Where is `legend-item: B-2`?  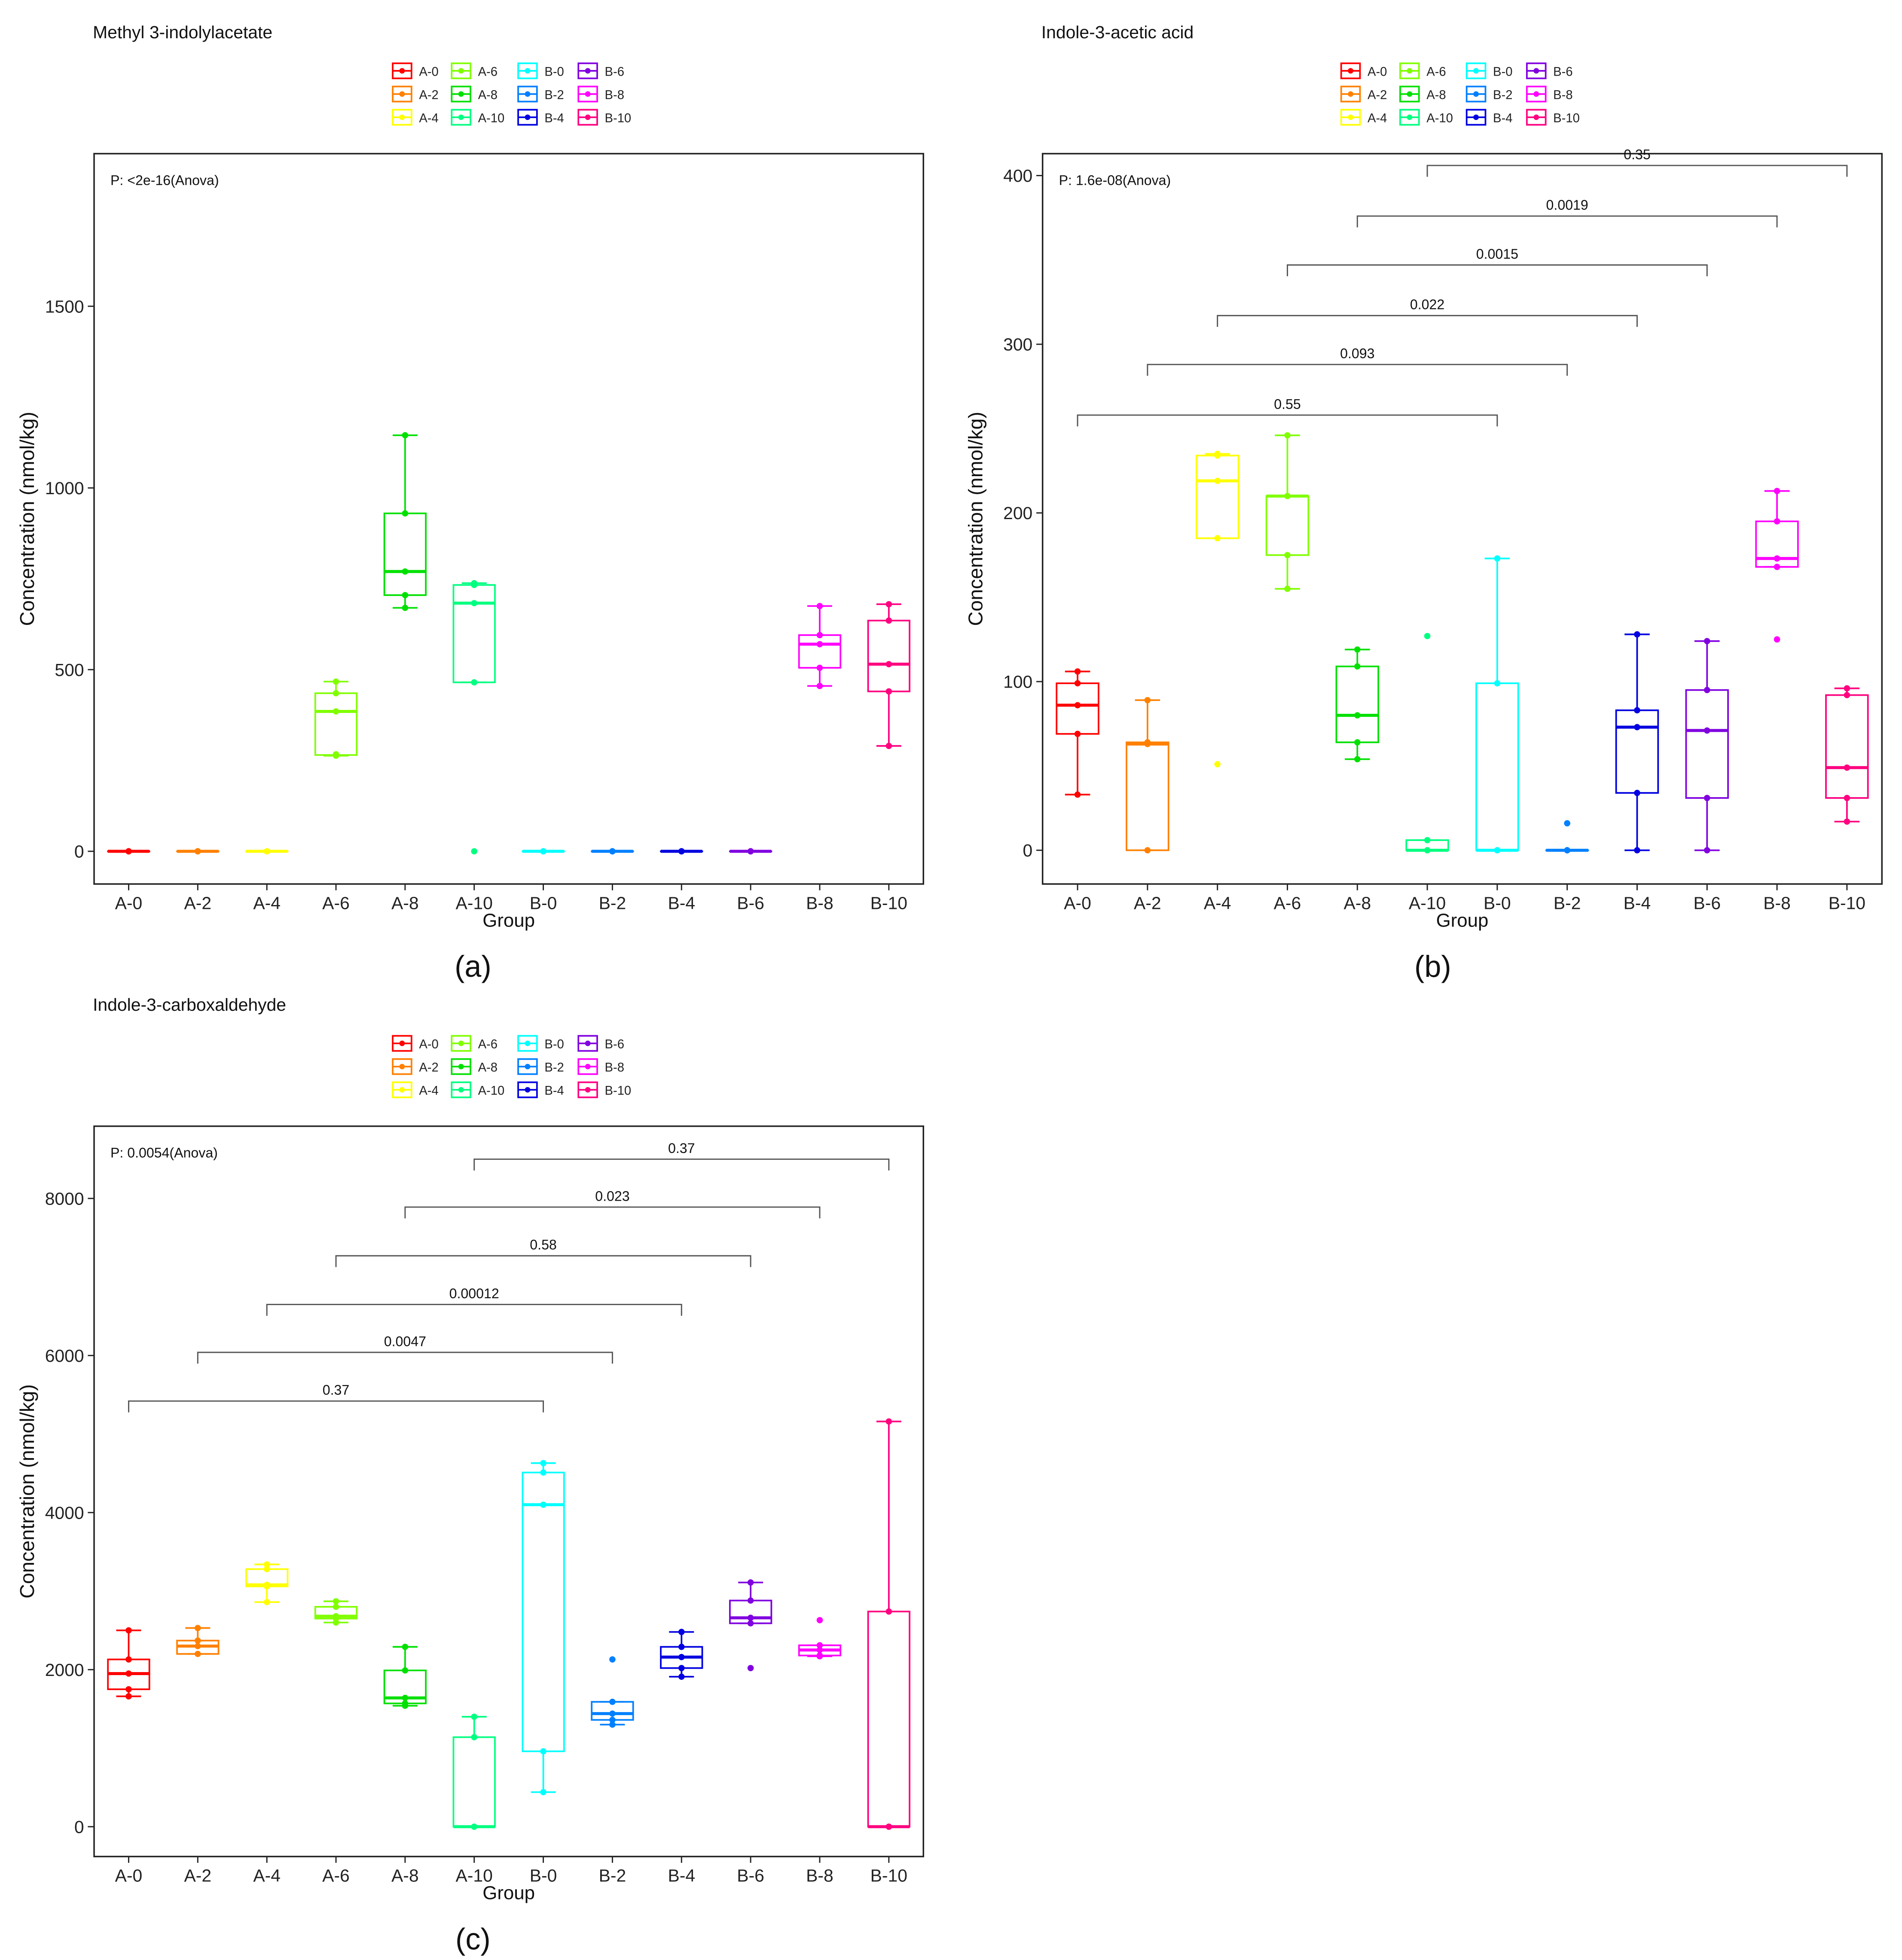 legend-item: B-2 is located at coordinates (541, 94).